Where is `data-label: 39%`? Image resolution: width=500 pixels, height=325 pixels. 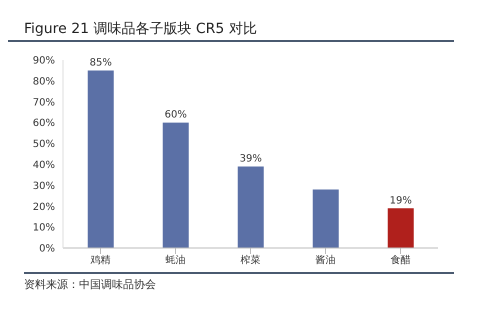 data-label: 39% is located at coordinates (251, 159).